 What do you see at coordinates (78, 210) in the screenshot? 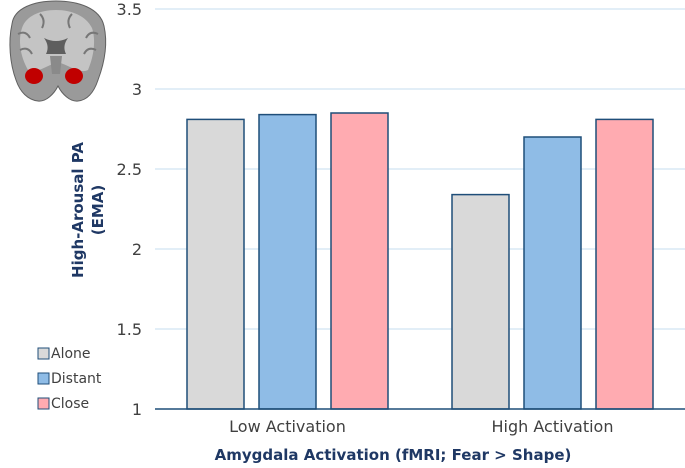
I see `y-axis-title-line-1: High-Arousal PA` at bounding box center [78, 210].